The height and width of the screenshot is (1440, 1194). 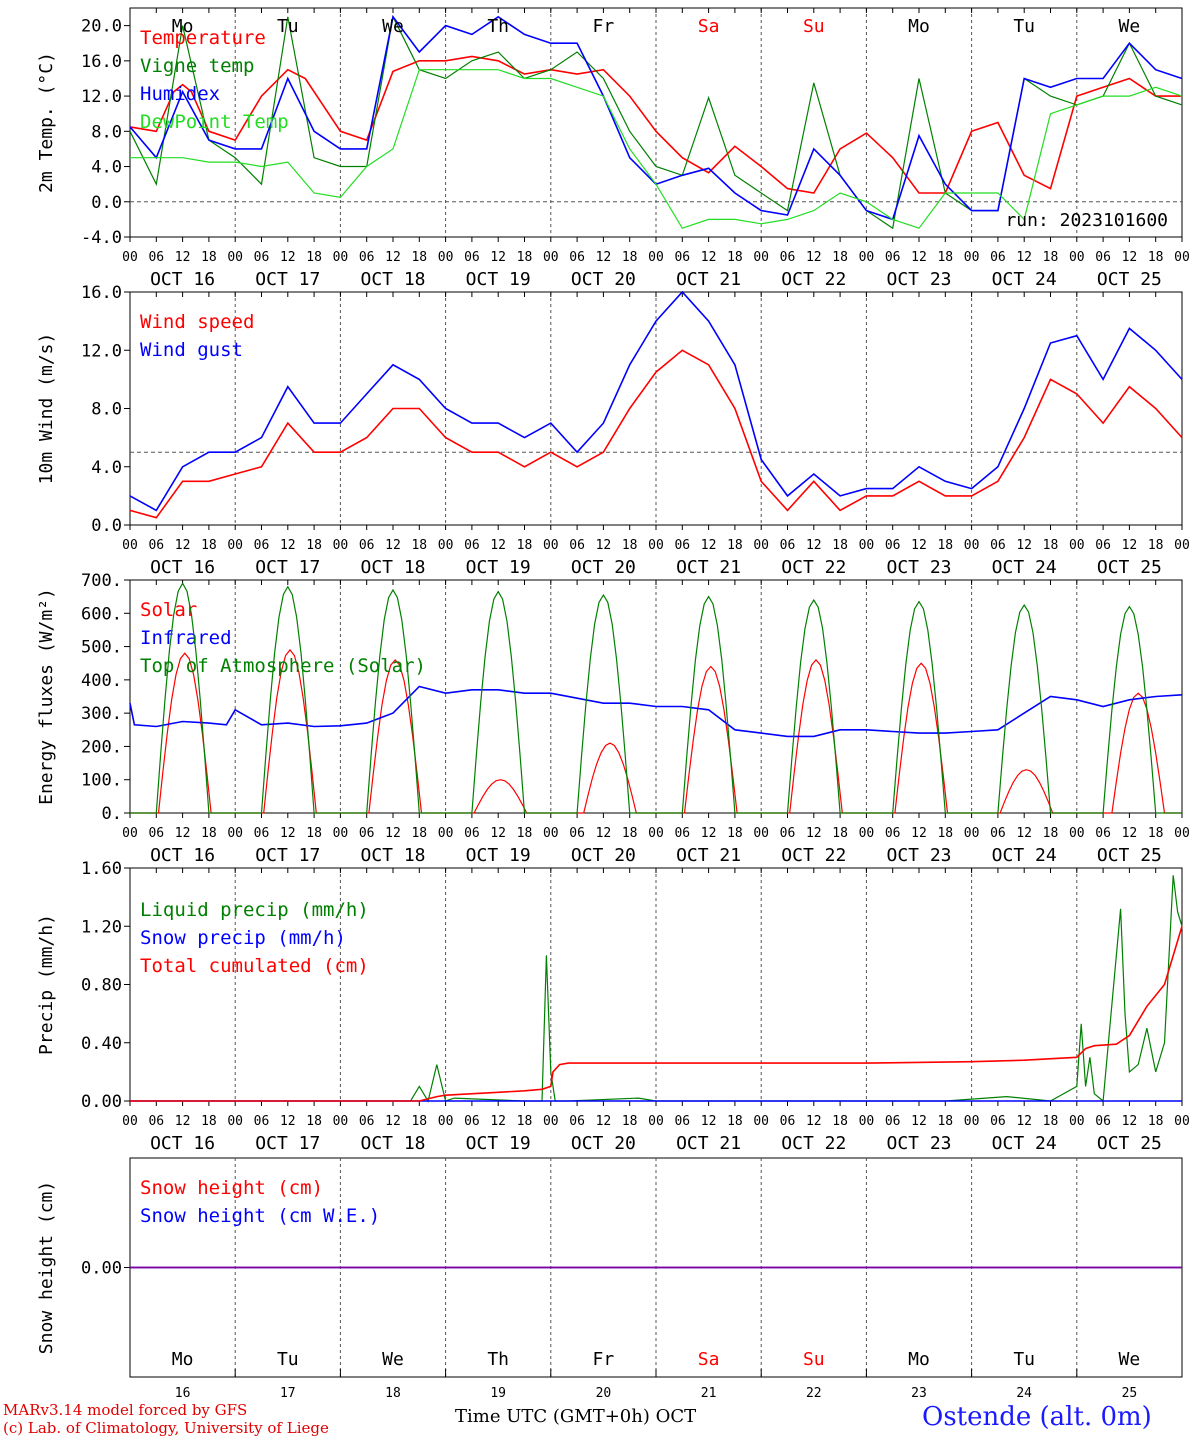 I want to click on weekday-bottom-9: We, so click(x=1130, y=1359).